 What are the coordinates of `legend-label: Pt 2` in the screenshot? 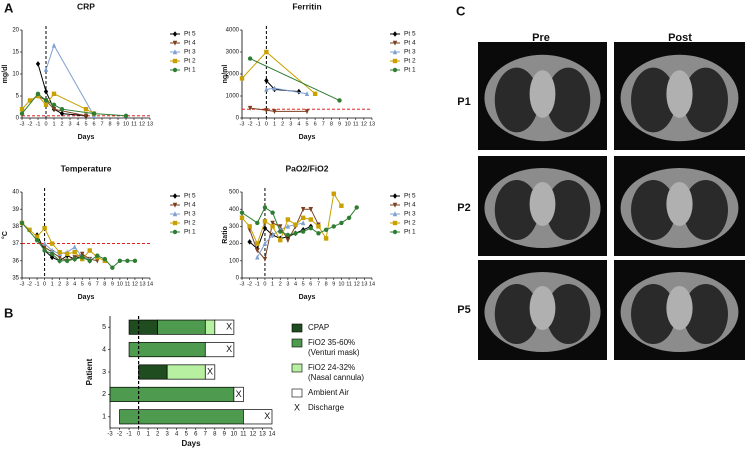 It's located at (410, 61).